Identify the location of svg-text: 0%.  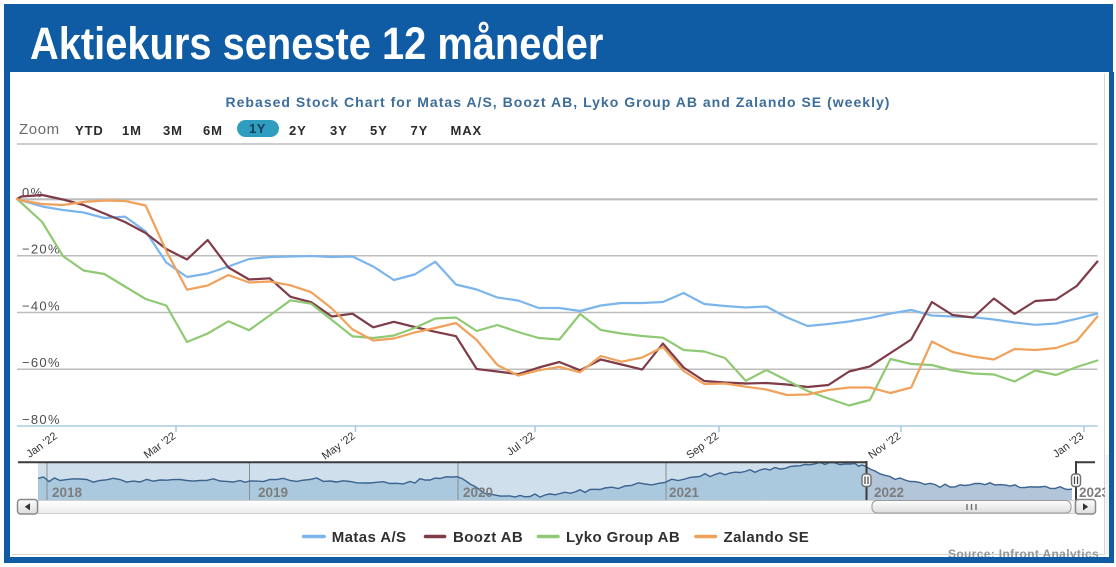
(32, 192).